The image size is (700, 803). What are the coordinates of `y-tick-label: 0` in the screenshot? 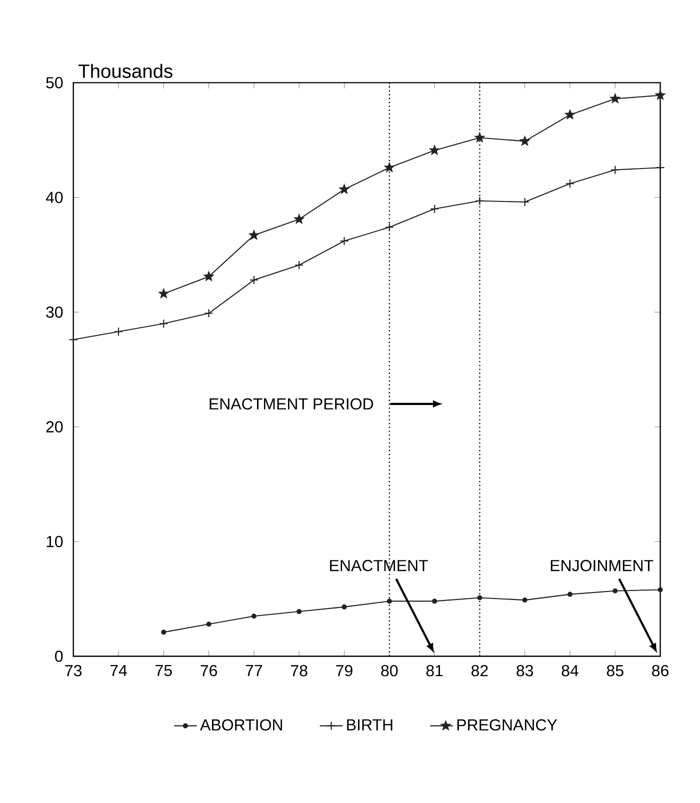 It's located at (58, 656).